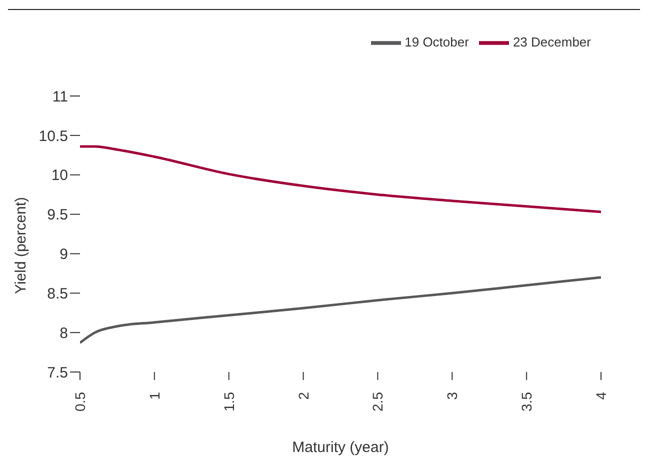 The height and width of the screenshot is (462, 647). Describe the element at coordinates (551, 42) in the screenshot. I see `legend-label: 23 December` at that location.